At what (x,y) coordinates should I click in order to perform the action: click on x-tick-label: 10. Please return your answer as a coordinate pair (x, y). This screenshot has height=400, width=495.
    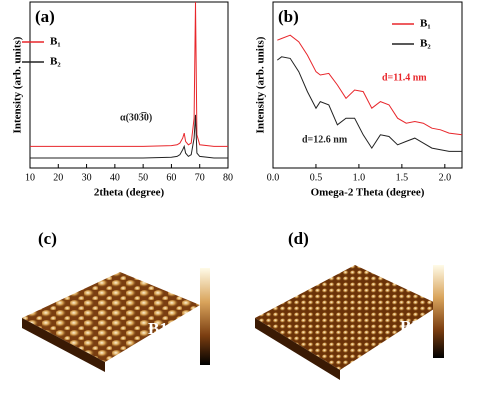
    Looking at the image, I should click on (30, 177).